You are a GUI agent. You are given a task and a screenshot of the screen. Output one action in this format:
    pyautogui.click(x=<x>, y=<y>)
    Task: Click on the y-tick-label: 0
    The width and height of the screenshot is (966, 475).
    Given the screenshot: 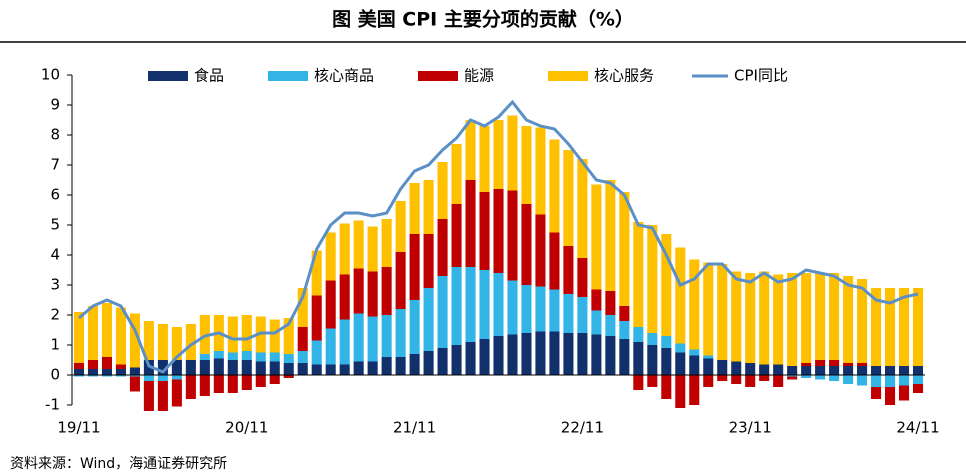 What is the action you would take?
    pyautogui.click(x=55, y=375)
    